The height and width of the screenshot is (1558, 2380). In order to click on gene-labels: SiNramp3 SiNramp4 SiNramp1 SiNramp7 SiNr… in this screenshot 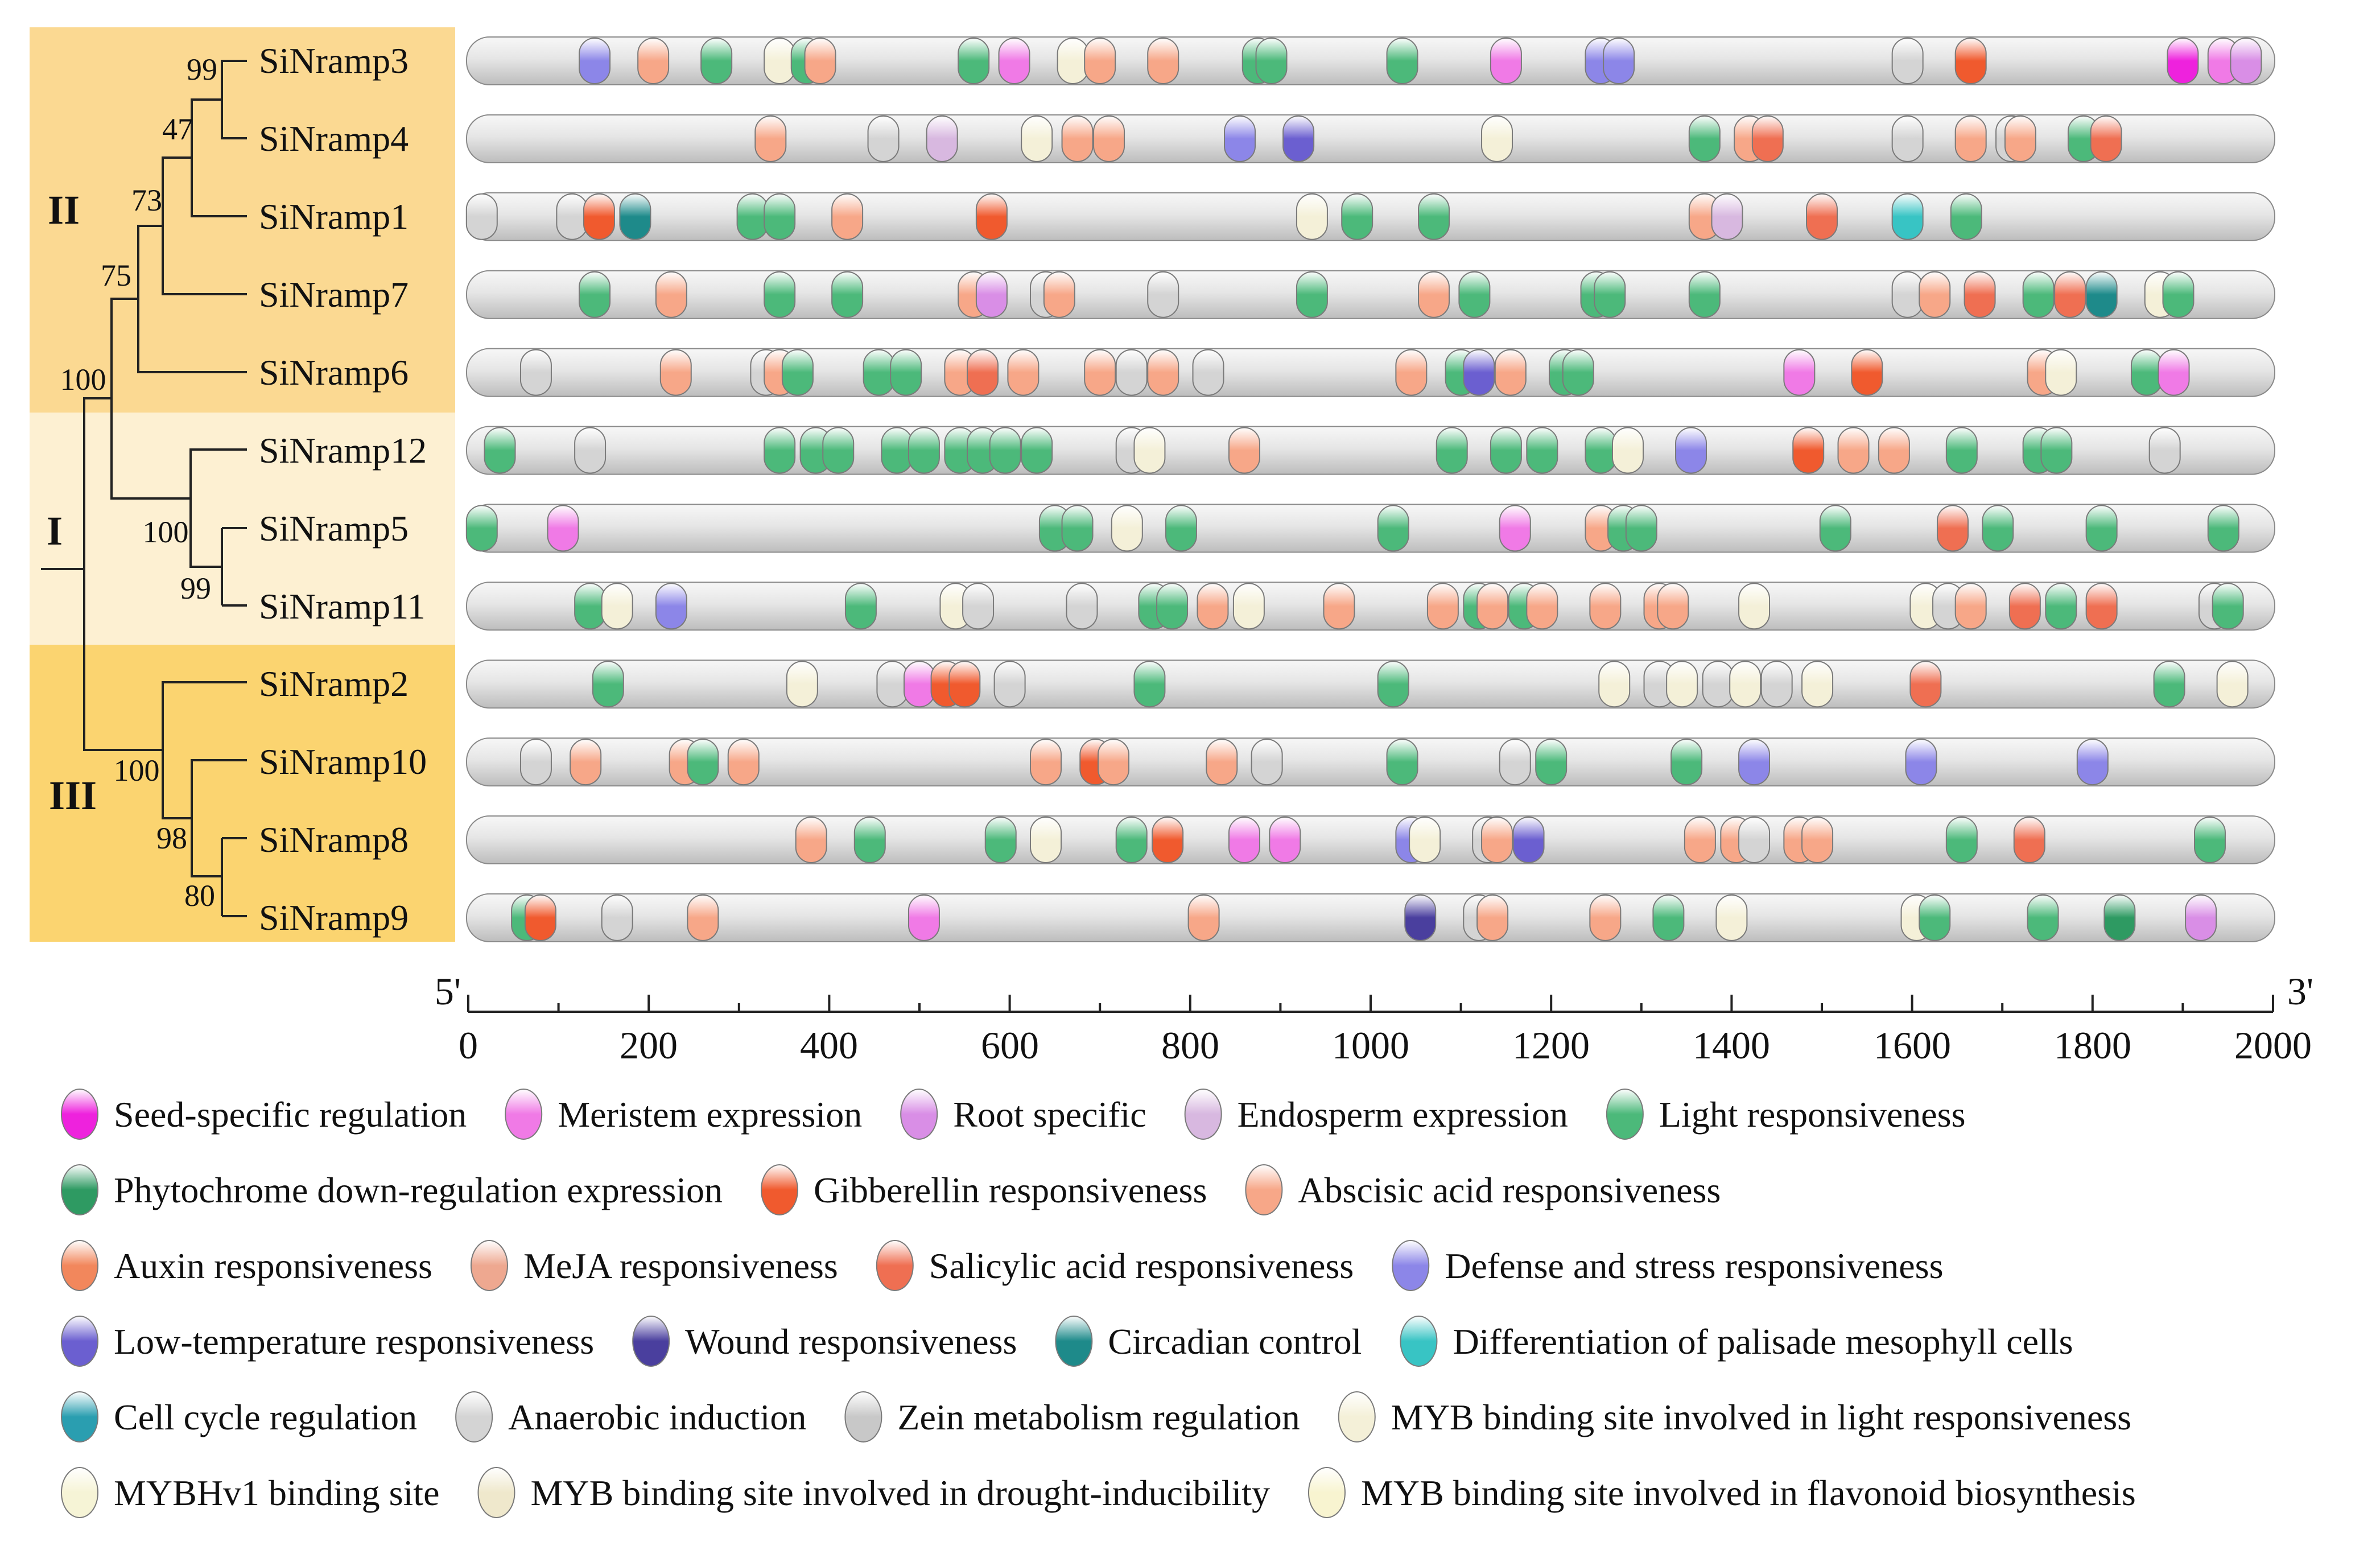, I will do `click(343, 489)`.